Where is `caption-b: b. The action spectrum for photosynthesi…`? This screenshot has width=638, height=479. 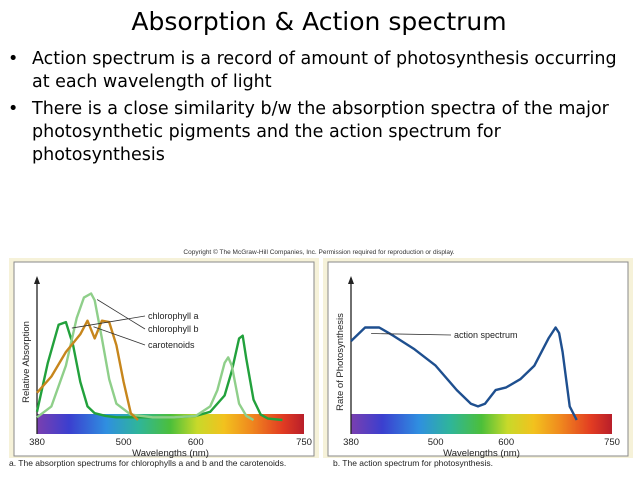 caption-b: b. The action spectrum for photosynthesi… is located at coordinates (413, 463).